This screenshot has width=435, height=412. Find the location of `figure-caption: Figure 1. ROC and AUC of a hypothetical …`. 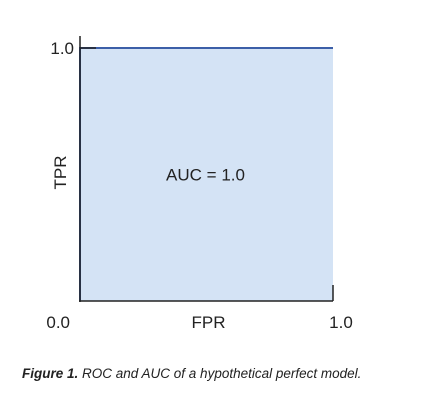

figure-caption: Figure 1. ROC and AUC of a hypothetical … is located at coordinates (222, 373).